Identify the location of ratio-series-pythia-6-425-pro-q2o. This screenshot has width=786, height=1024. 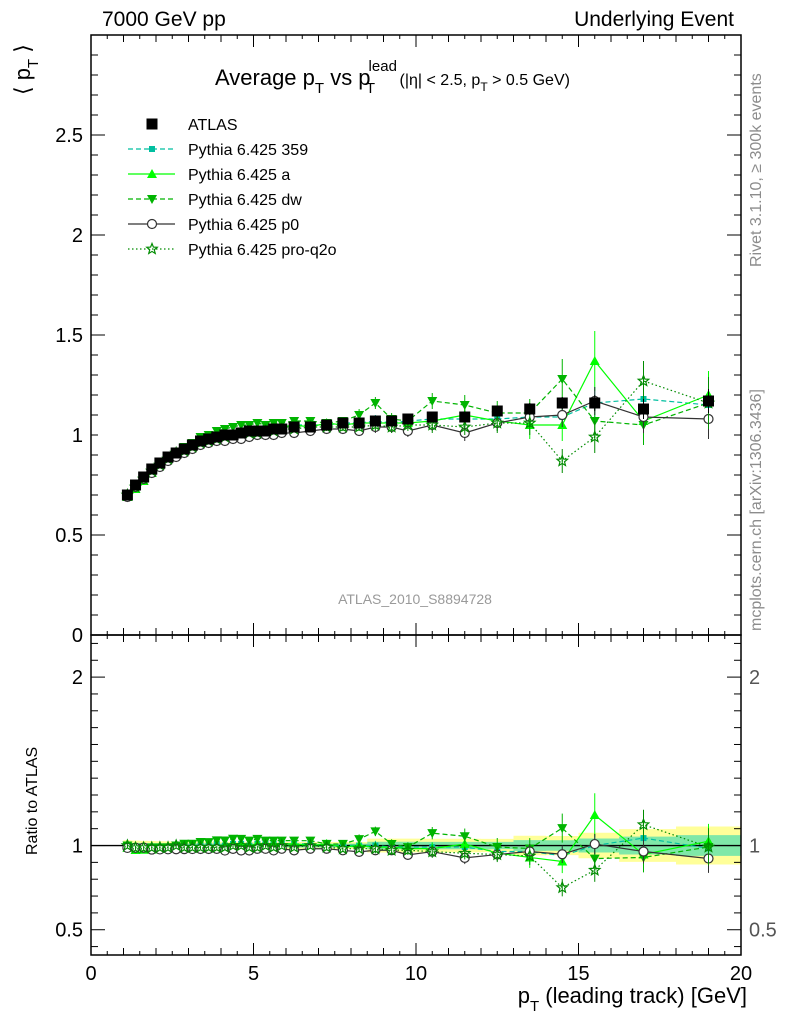
(418, 853).